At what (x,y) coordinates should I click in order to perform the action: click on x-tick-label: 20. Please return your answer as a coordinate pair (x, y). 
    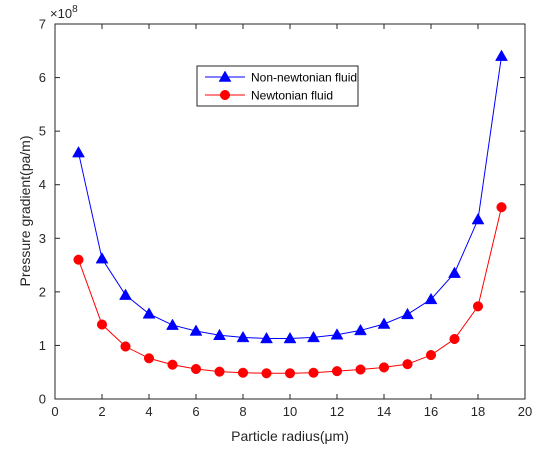
    Looking at the image, I should click on (525, 411).